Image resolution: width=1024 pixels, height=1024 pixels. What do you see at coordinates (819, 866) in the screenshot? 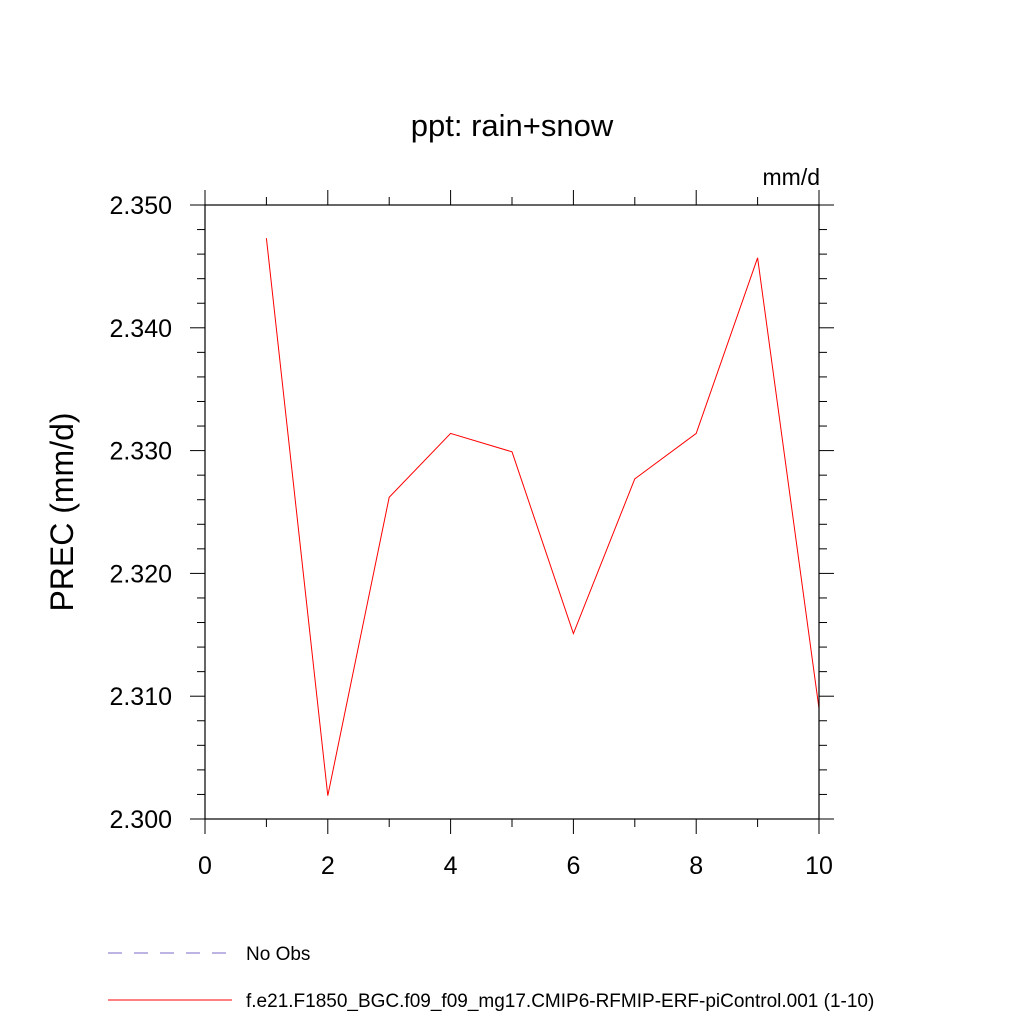
I see `x-tick-label: 10` at bounding box center [819, 866].